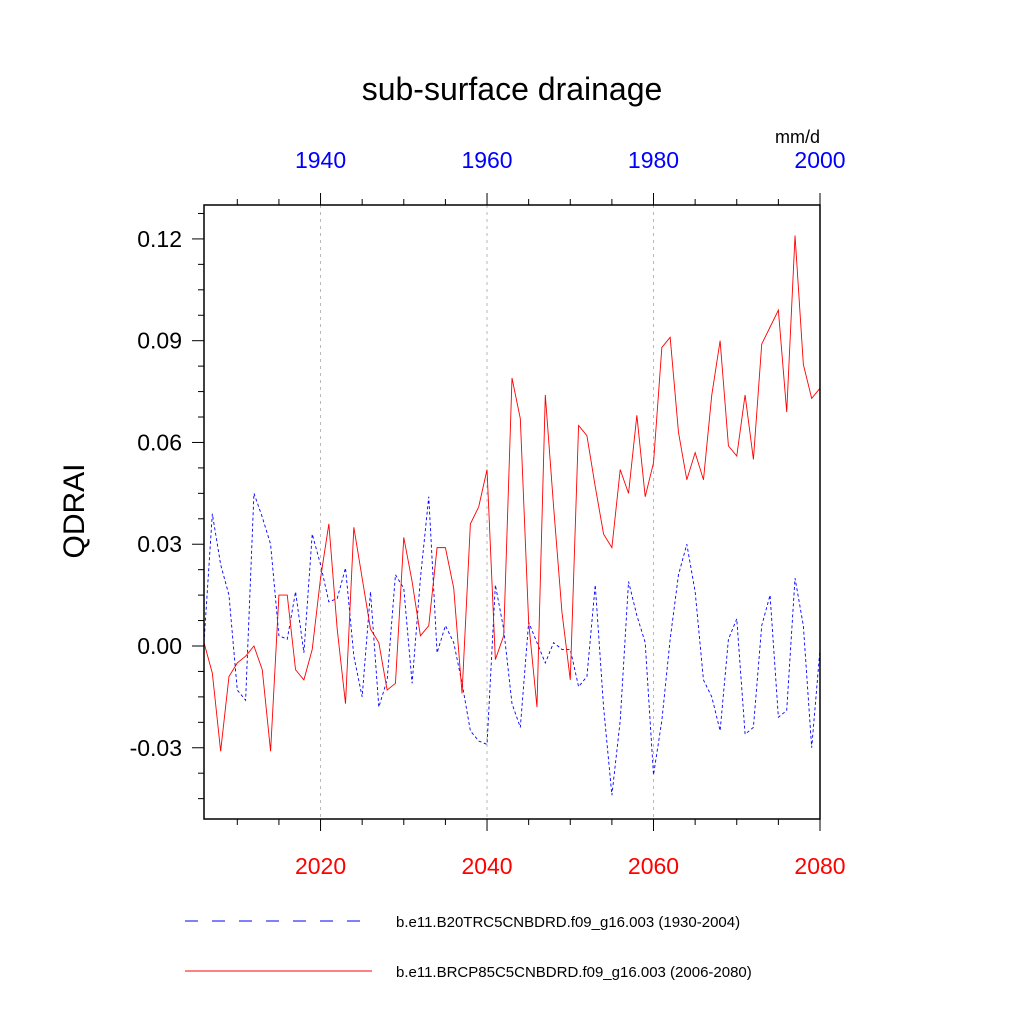  Describe the element at coordinates (819, 866) in the screenshot. I see `x-bottom-tick-label-3: 2080` at that location.